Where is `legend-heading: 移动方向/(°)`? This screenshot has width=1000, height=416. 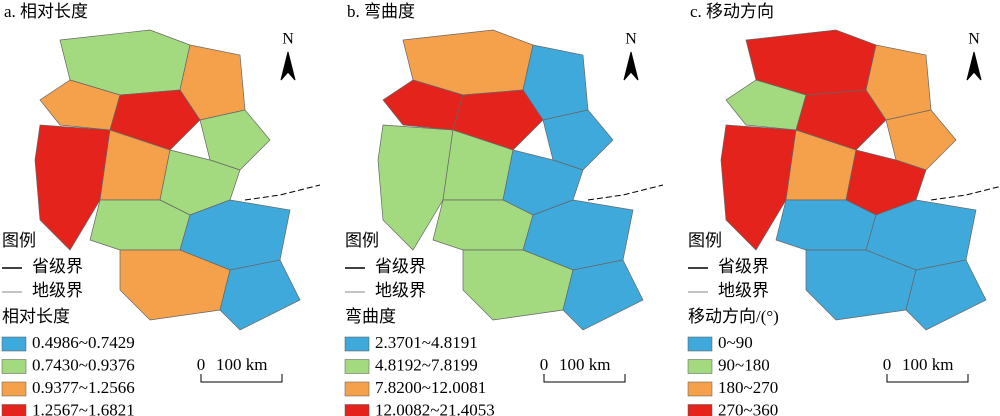 legend-heading: 移动方向/(°) is located at coordinates (733, 316).